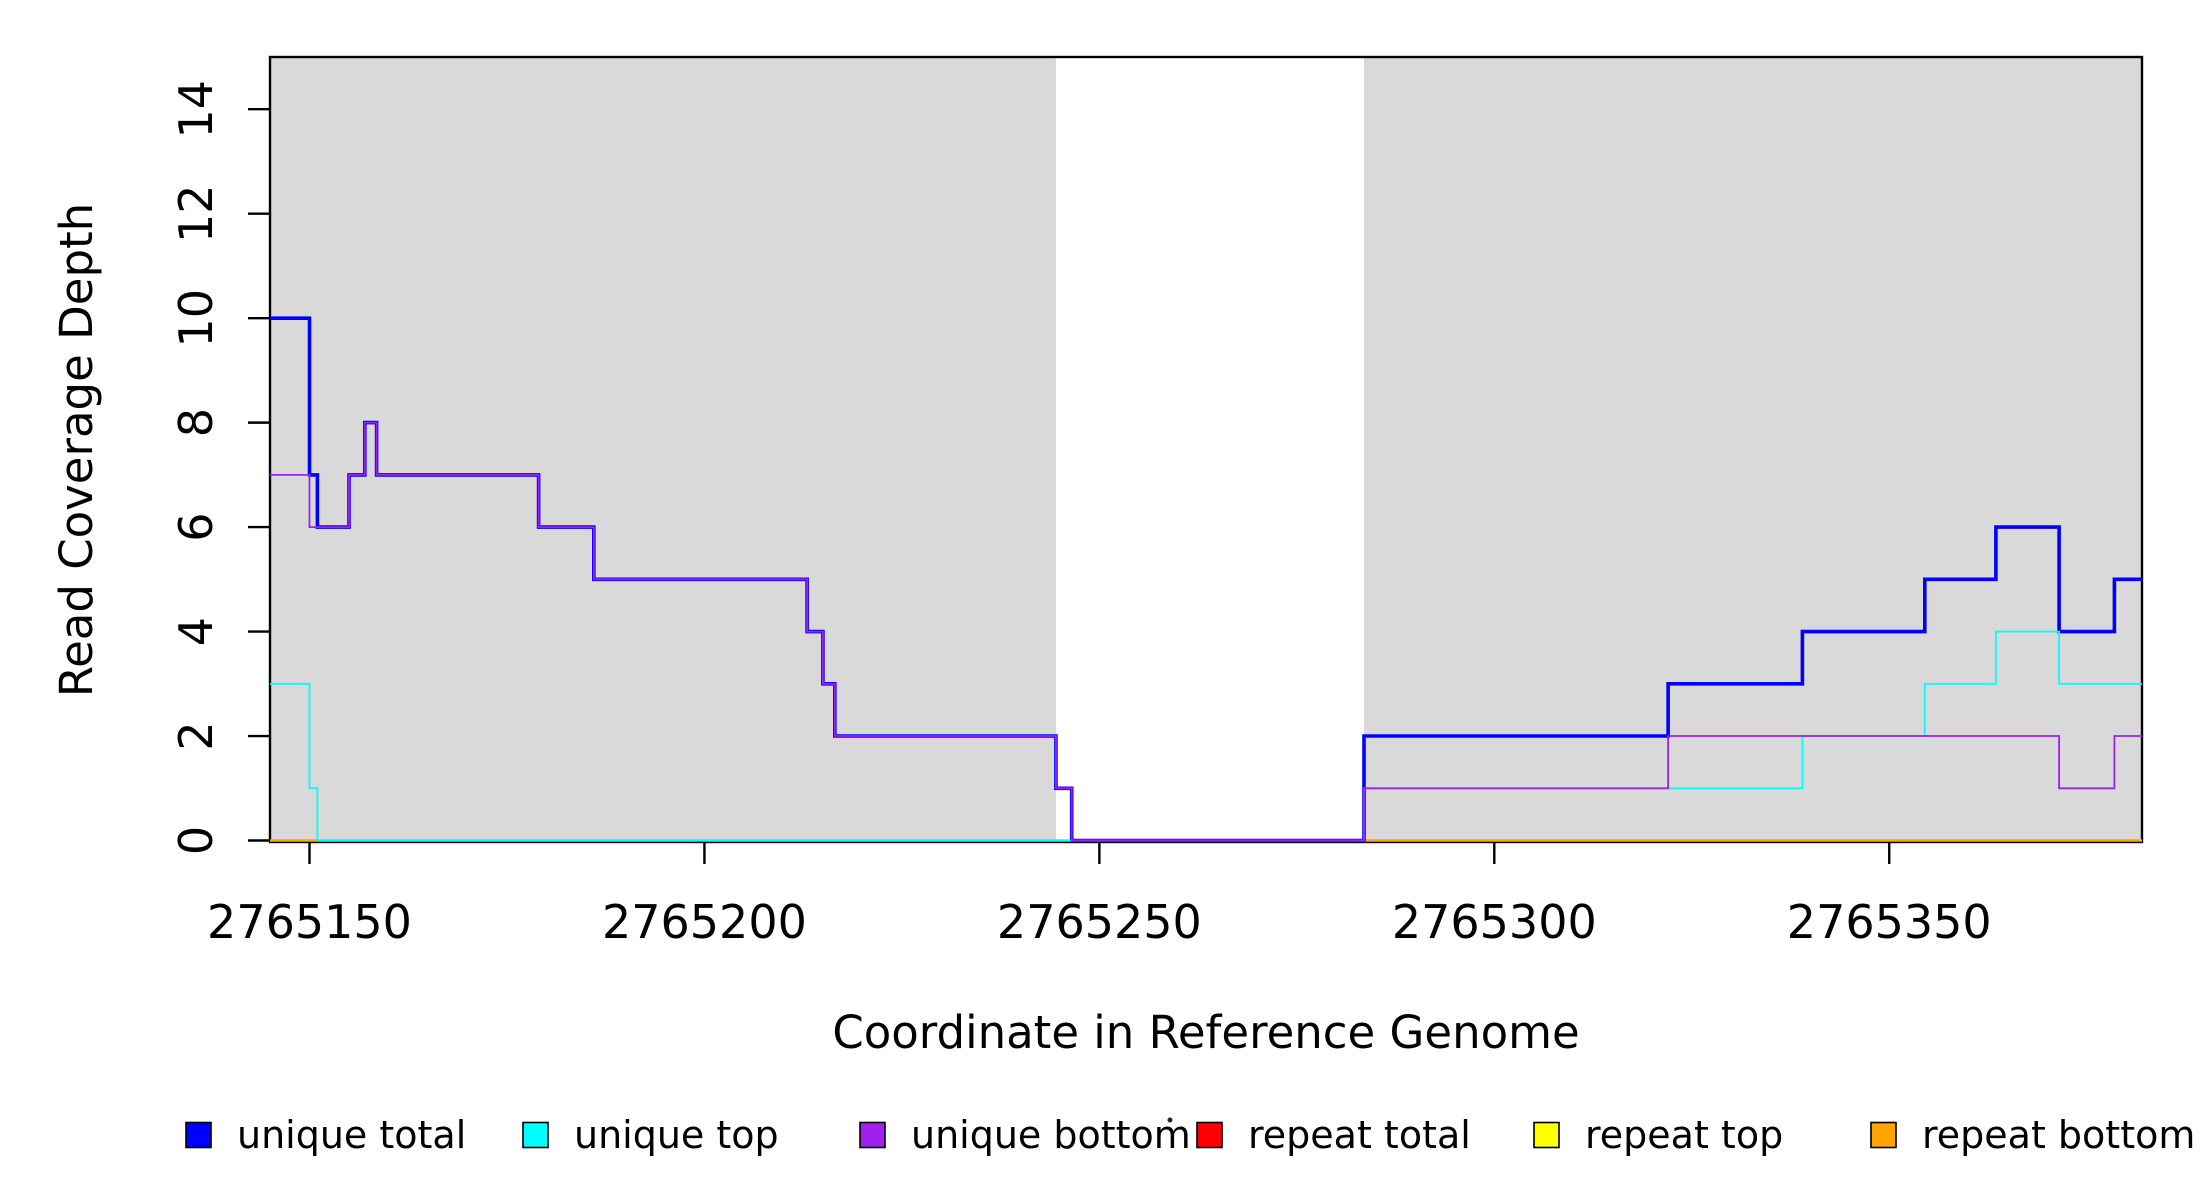 Image resolution: width=2200 pixels, height=1200 pixels. Describe the element at coordinates (196, 526) in the screenshot. I see `y-tick-label: 6` at that location.